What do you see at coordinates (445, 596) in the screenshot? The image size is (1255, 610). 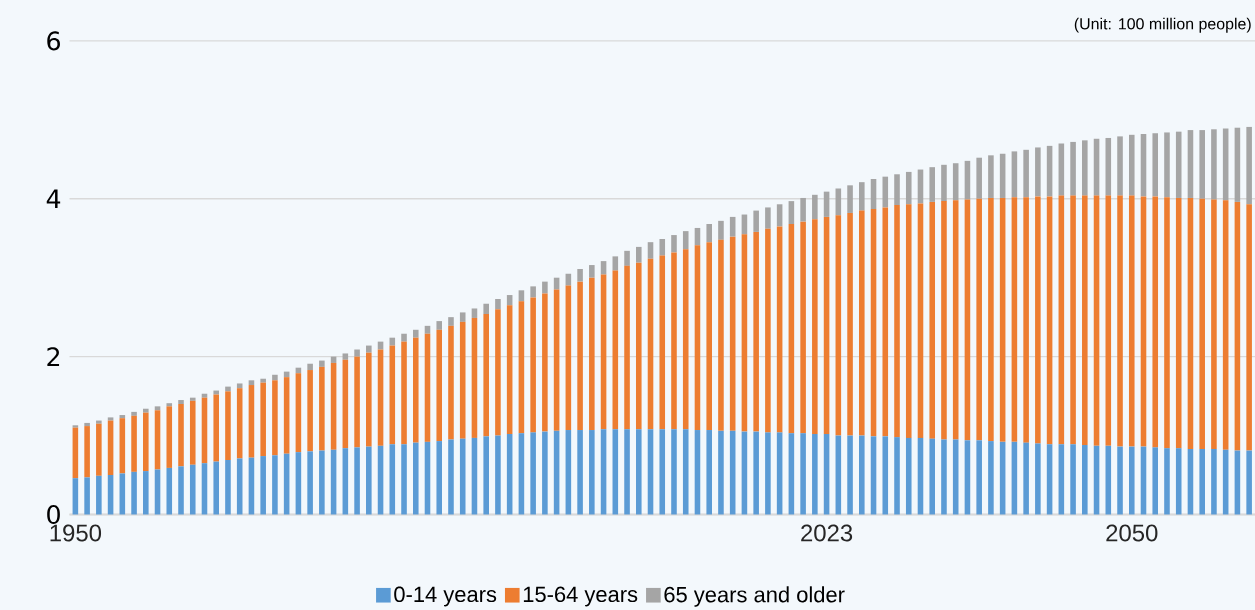 I see `legend-label: 0-14 years` at bounding box center [445, 596].